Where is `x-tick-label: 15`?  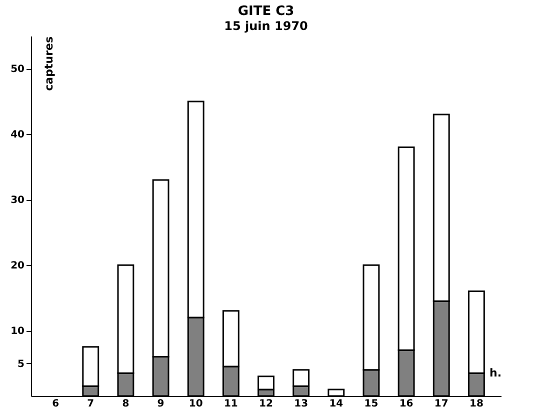
x-tick-label: 15 is located at coordinates (371, 404).